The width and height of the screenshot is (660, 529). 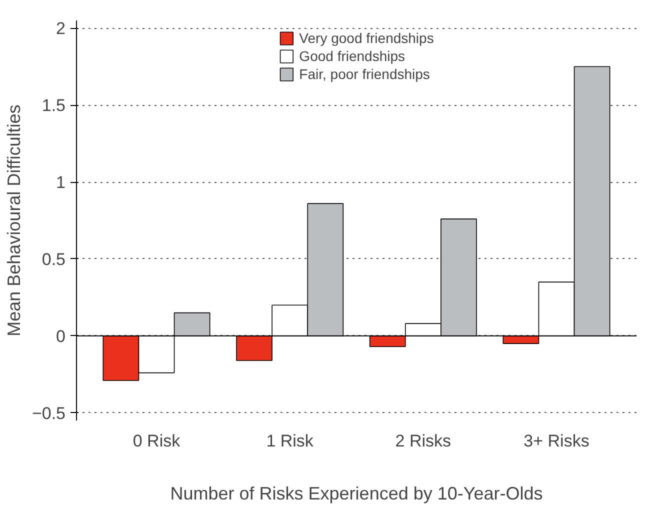 I want to click on y-tick-label: 0, so click(x=61, y=336).